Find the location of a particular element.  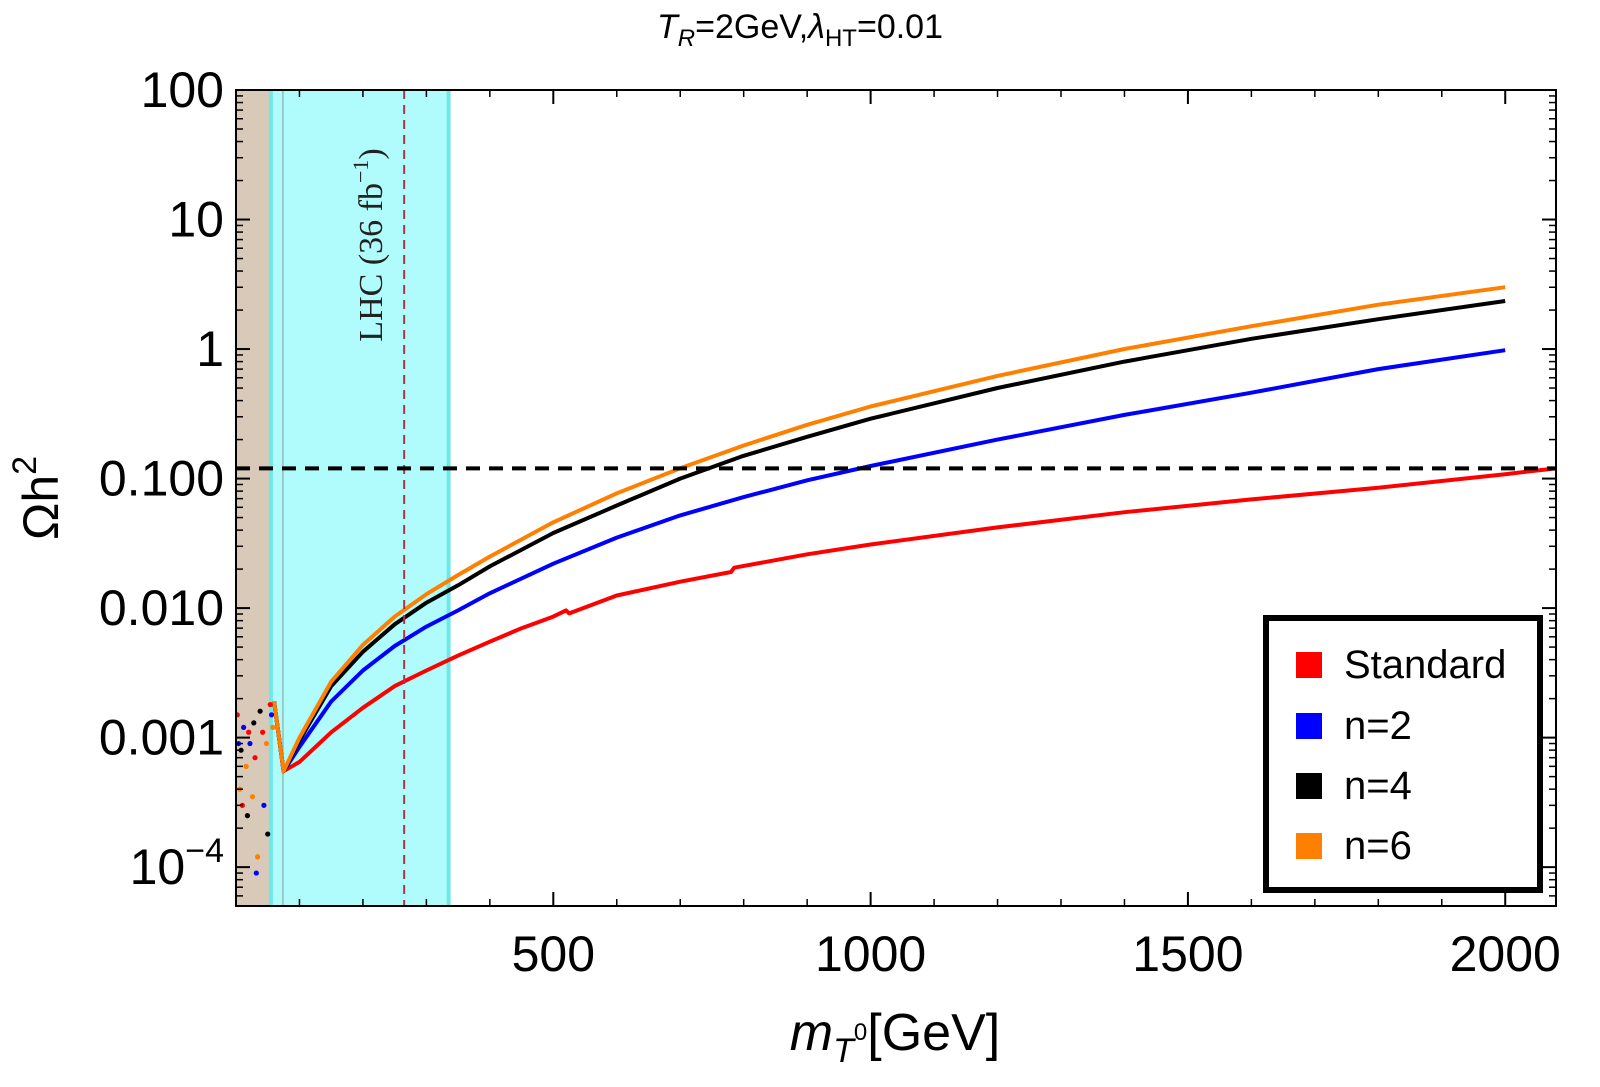

legend-label-n4: n=4 is located at coordinates (1378, 786).